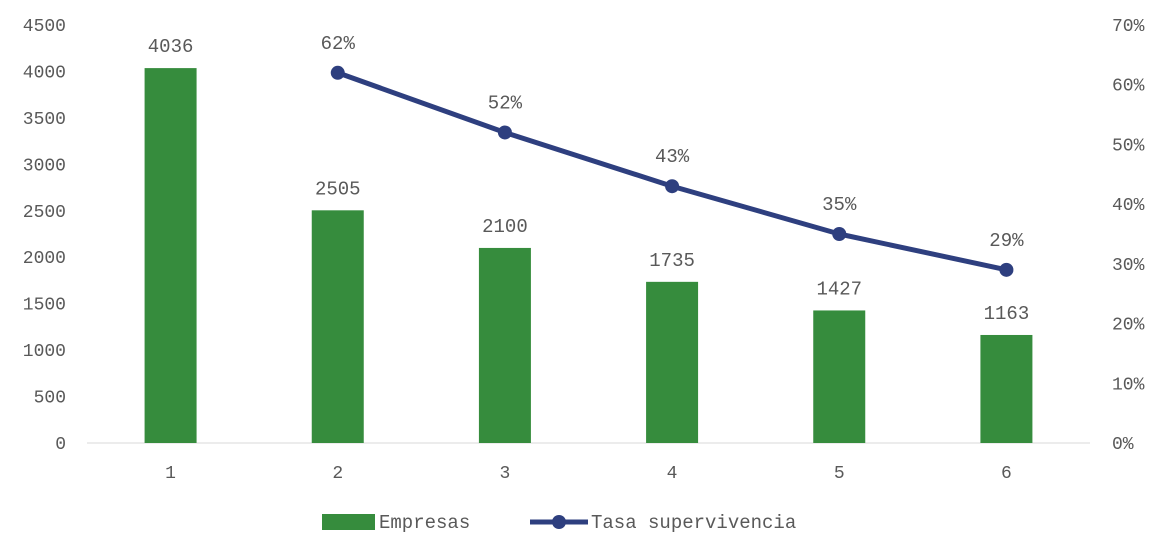 This screenshot has height=533, width=1154. I want to click on left-y-tick-label: 1500, so click(44, 306).